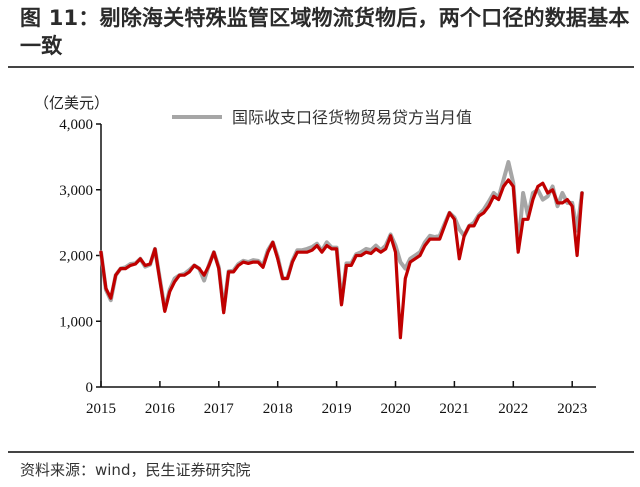 This screenshot has height=487, width=640. What do you see at coordinates (76, 257) in the screenshot?
I see `y-tick-label: 2,000` at bounding box center [76, 257].